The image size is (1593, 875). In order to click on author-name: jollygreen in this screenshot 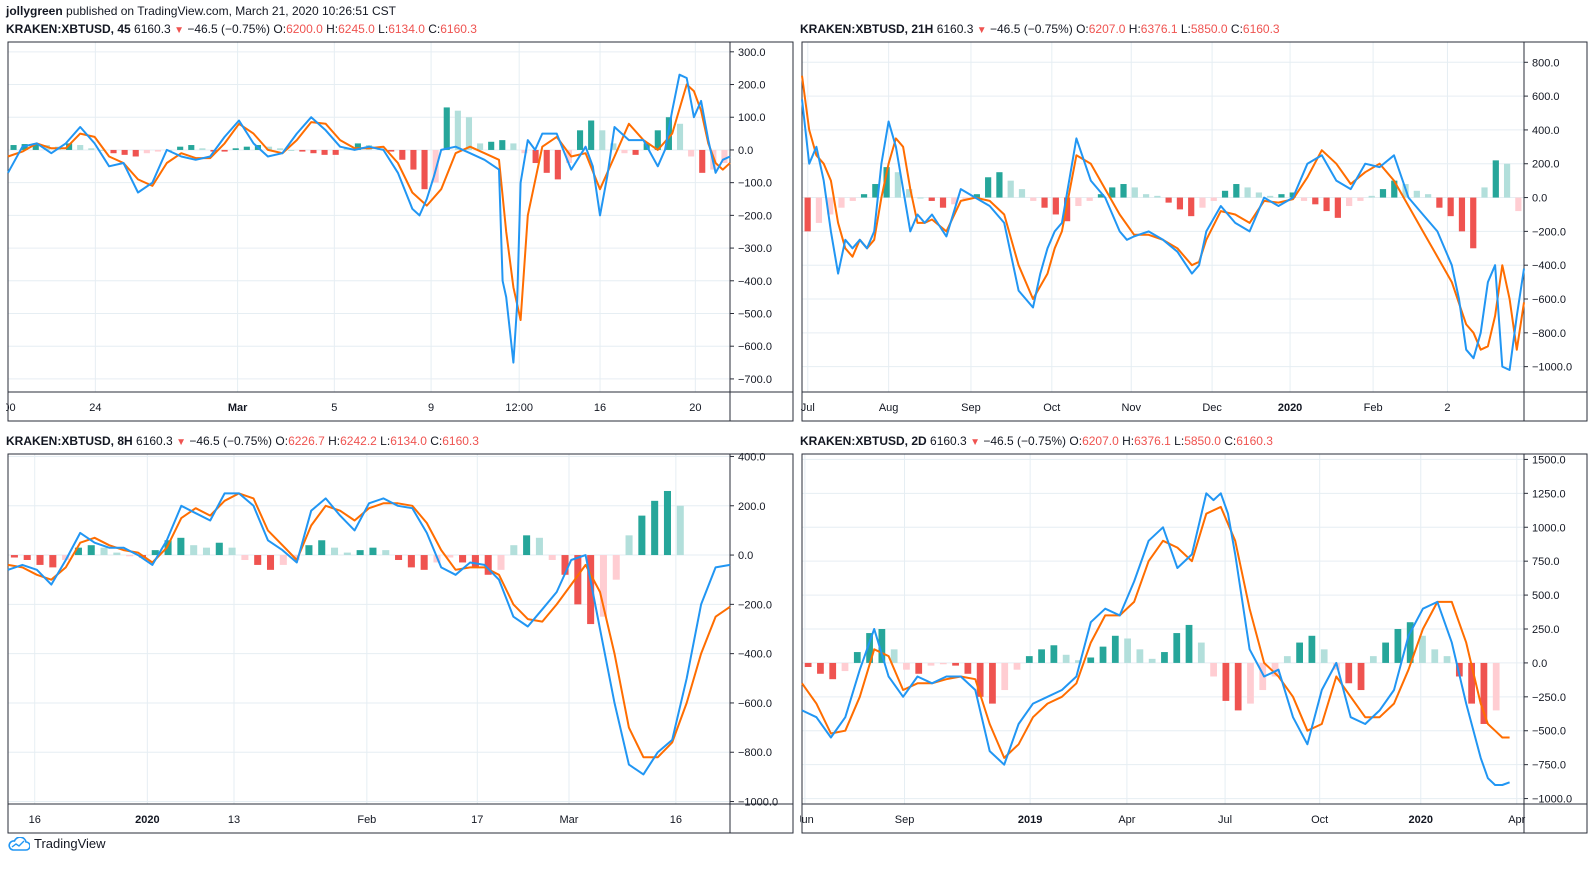, I will do `click(34, 11)`.